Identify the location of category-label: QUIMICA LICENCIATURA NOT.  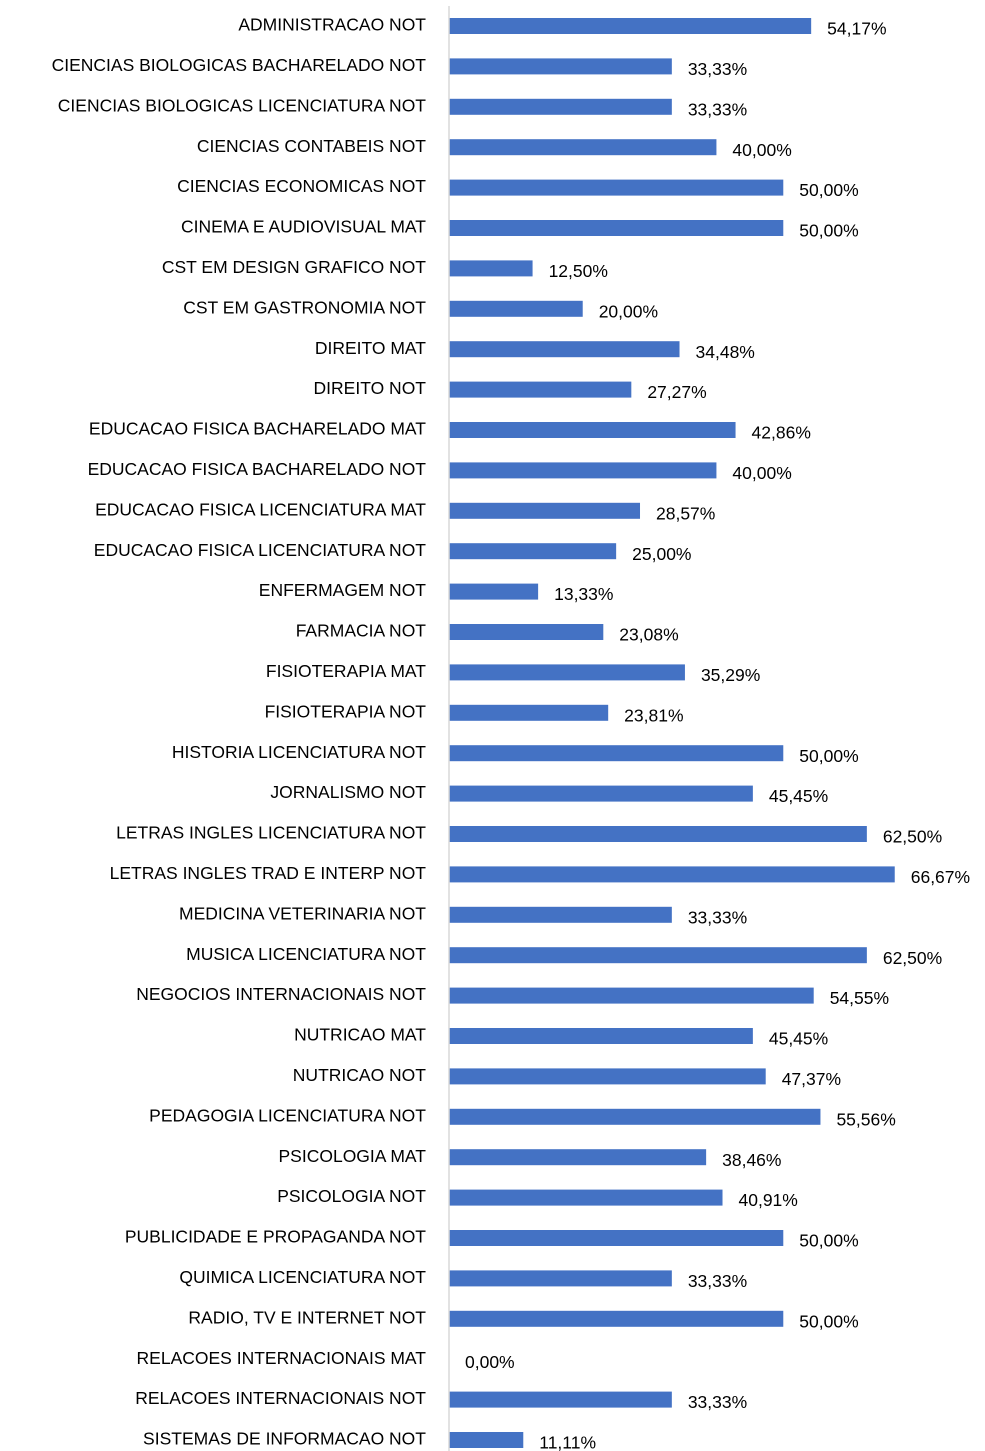
(302, 1277).